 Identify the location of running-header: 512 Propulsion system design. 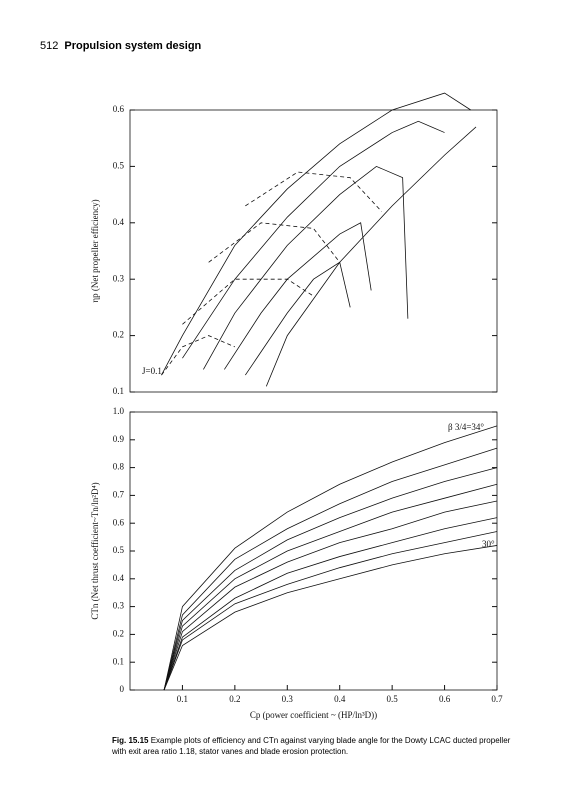
(120, 46).